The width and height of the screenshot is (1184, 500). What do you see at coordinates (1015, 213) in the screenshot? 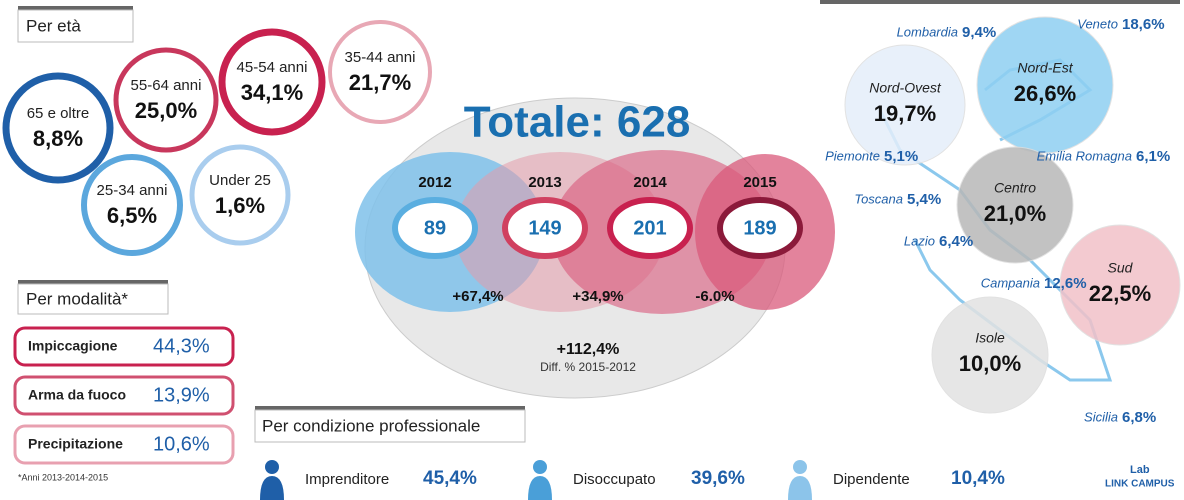
I see `area-value: 21,0%` at bounding box center [1015, 213].